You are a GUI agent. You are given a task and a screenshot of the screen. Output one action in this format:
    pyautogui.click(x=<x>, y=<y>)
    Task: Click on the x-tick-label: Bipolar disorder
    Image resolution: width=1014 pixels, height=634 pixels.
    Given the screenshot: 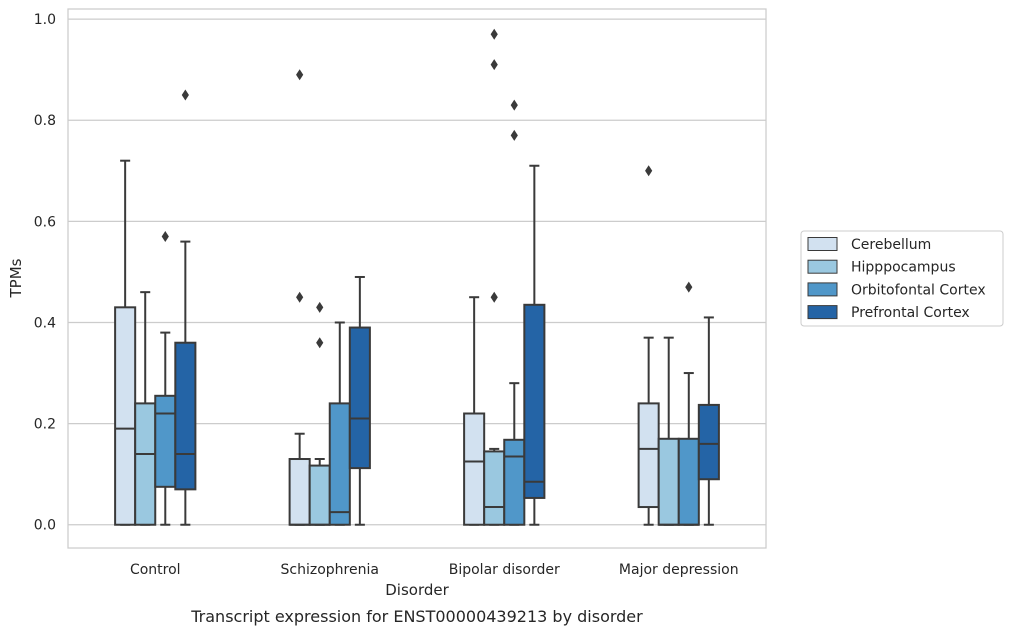 What is the action you would take?
    pyautogui.click(x=504, y=570)
    